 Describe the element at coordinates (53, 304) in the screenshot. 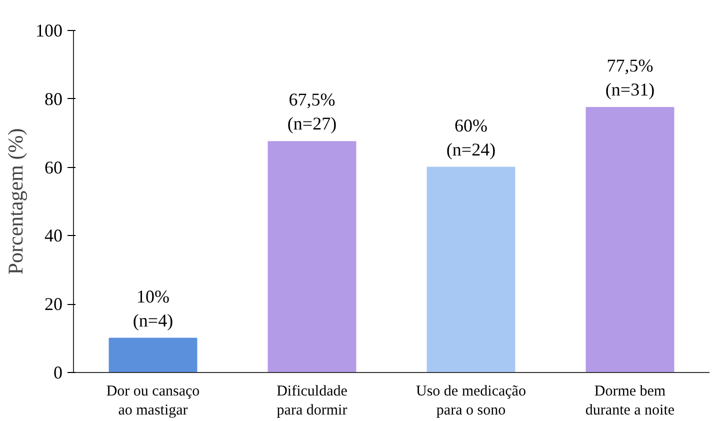

I see `y-tick-label: 20` at that location.